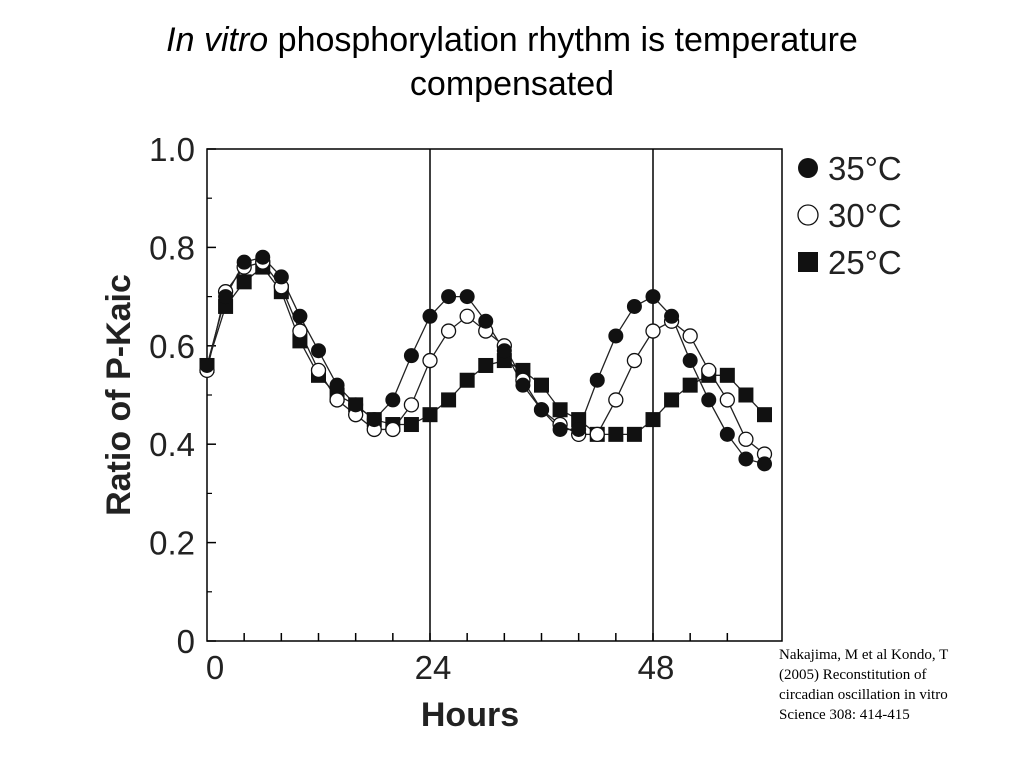 This screenshot has height=768, width=1024. I want to click on x-tick-label: 48, so click(656, 667).